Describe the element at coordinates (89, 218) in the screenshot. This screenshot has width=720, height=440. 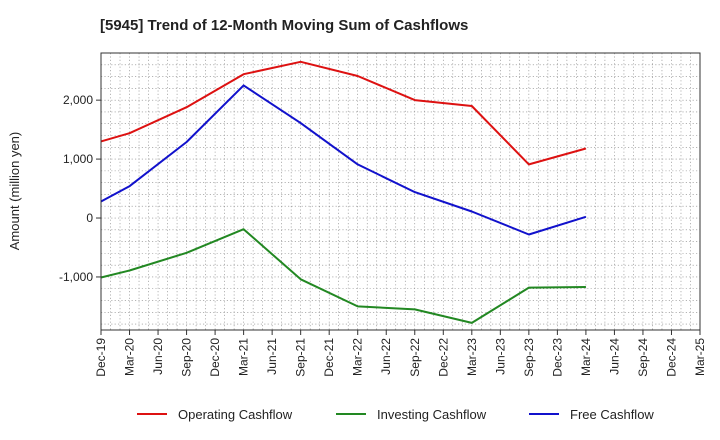
I see `y-tick-label: 0` at that location.